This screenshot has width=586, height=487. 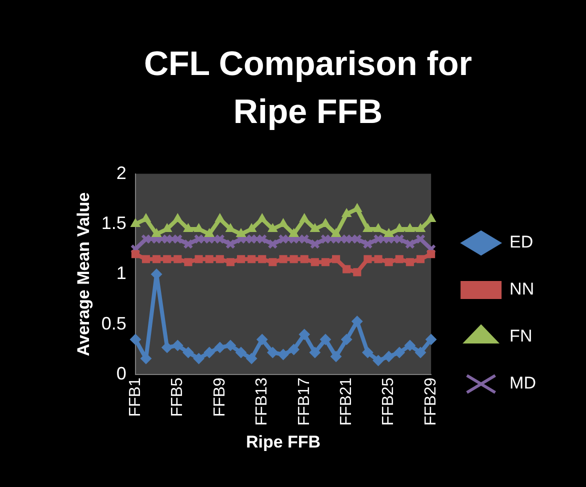 I want to click on legend-label: NN, so click(x=522, y=289).